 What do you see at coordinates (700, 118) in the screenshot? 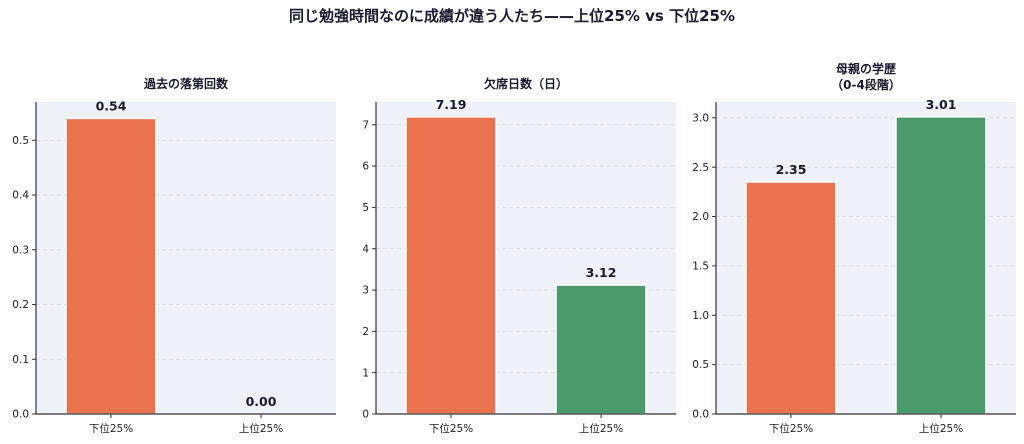
I see `y-tick-label: 3.0` at bounding box center [700, 118].